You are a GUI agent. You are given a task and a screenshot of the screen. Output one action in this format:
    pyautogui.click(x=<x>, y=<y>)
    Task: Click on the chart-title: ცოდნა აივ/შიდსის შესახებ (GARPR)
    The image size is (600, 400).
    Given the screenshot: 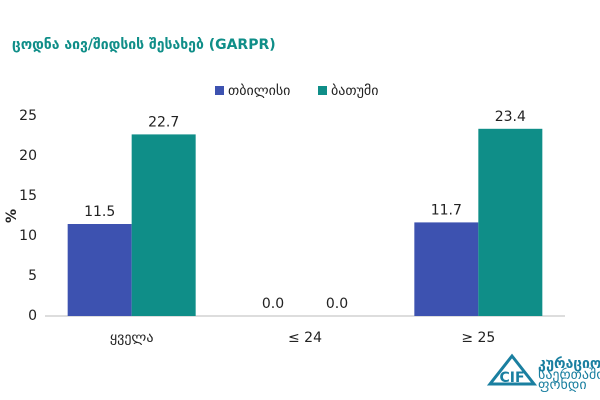 What is the action you would take?
    pyautogui.click(x=144, y=45)
    